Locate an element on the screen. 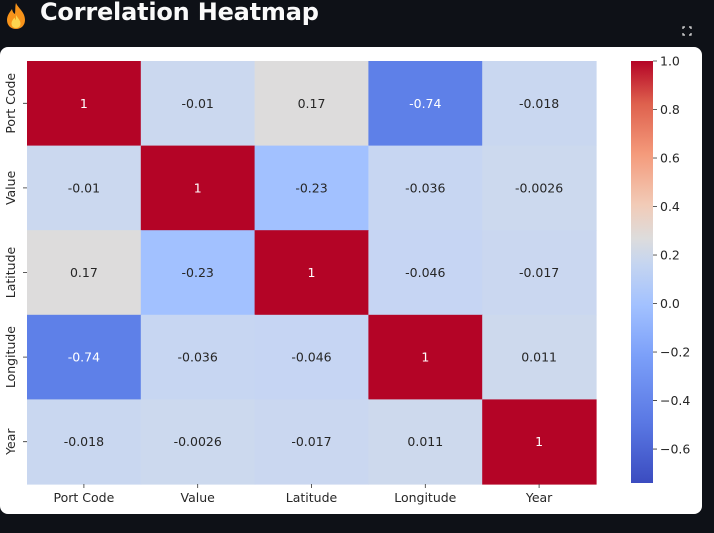 This screenshot has width=714, height=533. colorbar is located at coordinates (642, 272).